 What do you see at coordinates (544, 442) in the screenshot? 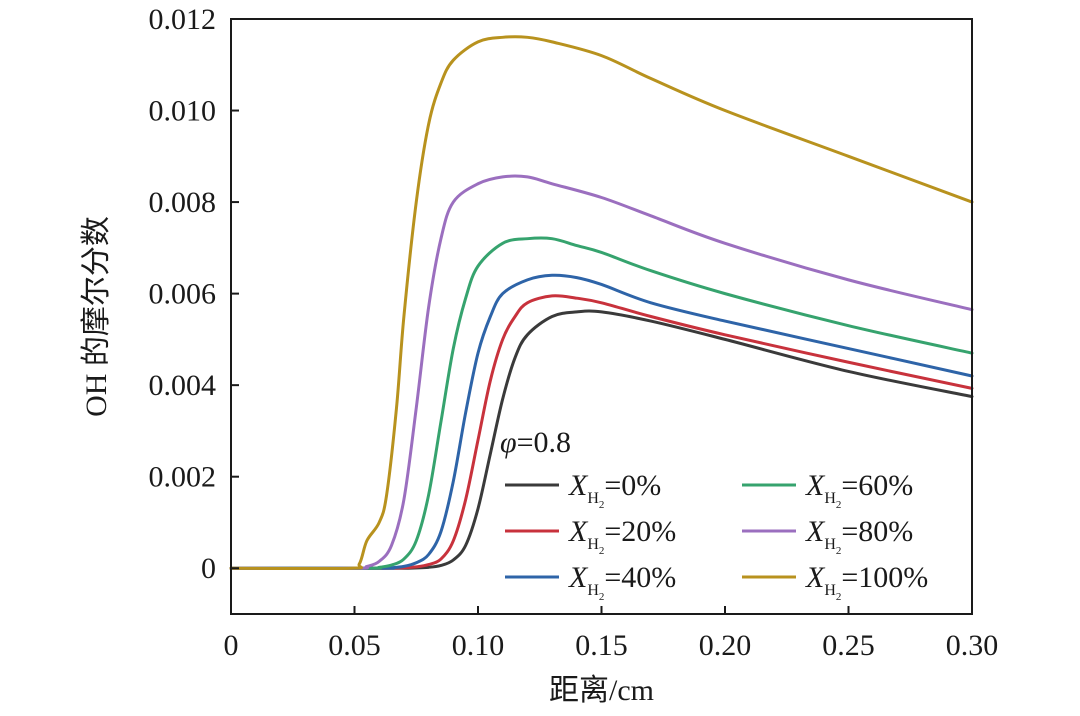
I see `phi-value: =0.8` at bounding box center [544, 442].